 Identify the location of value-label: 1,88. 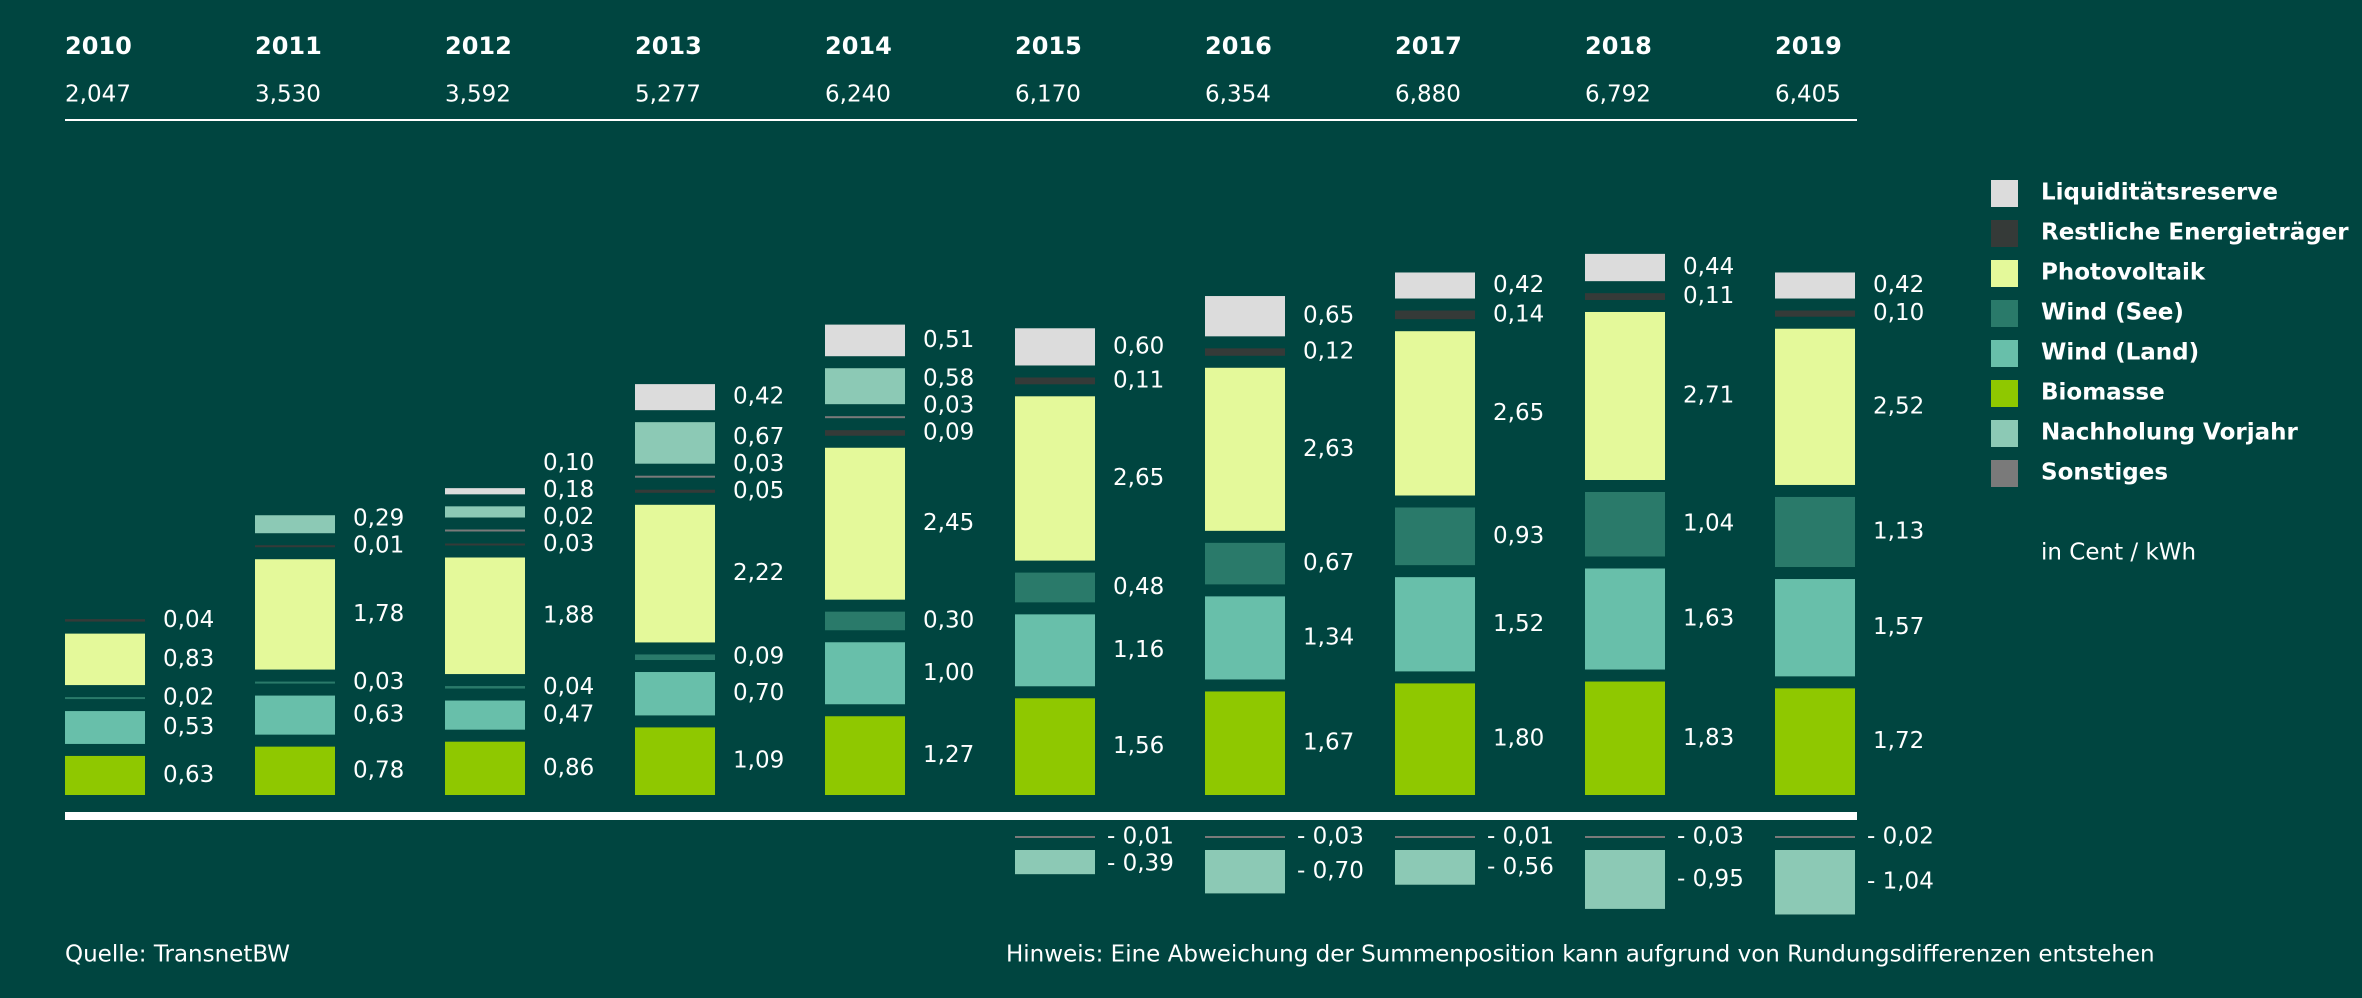
(568, 615).